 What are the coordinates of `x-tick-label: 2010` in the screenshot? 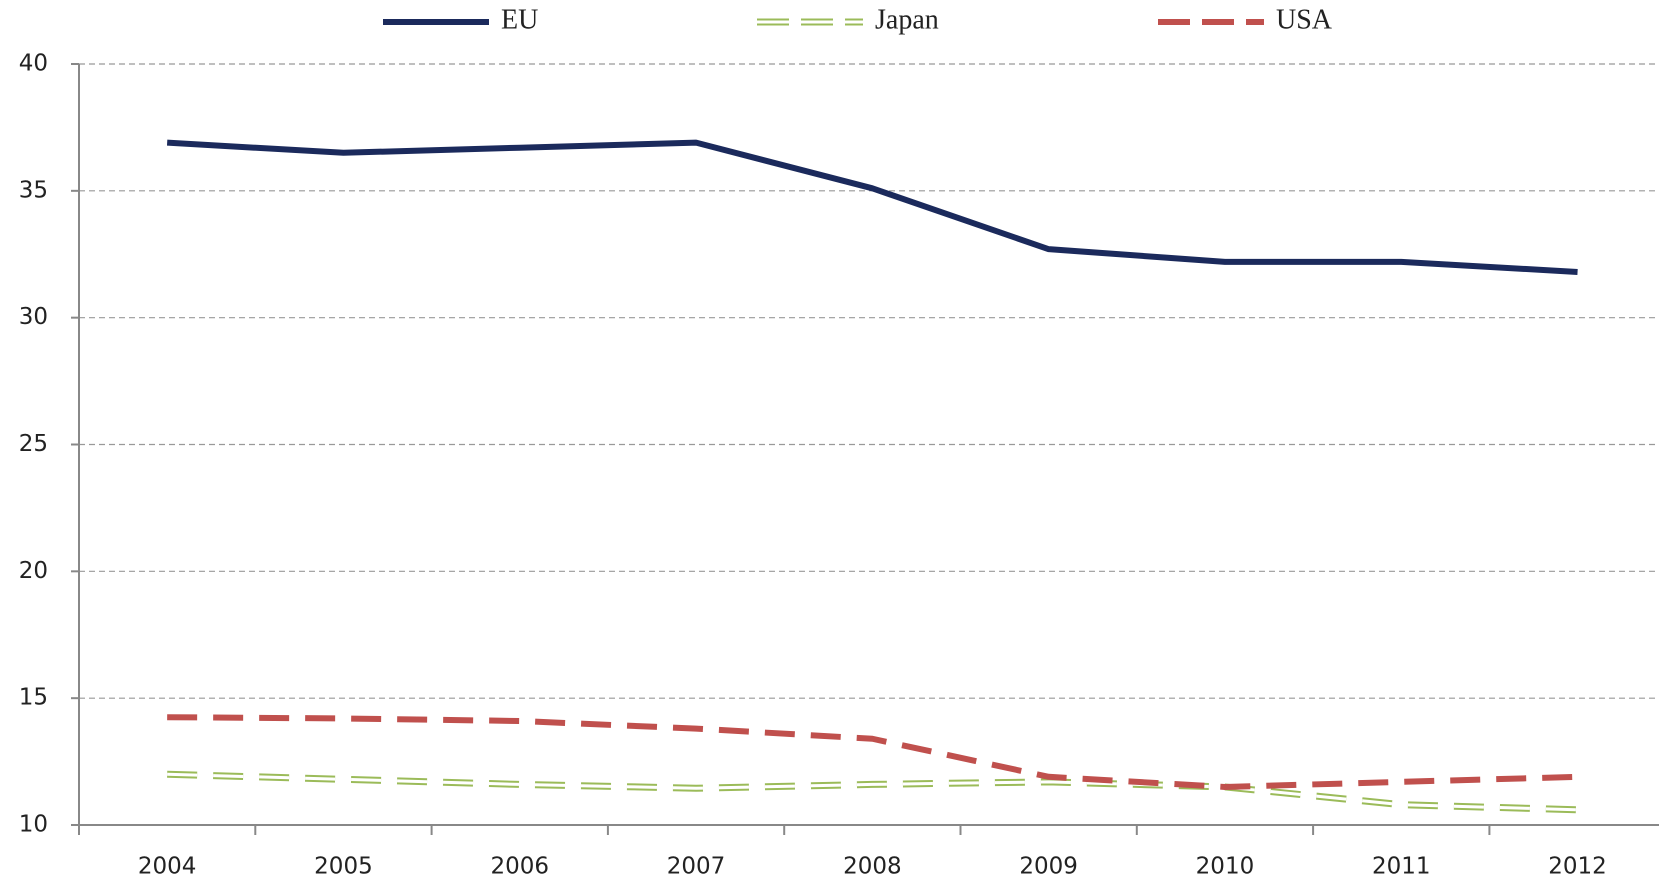 It's located at (1225, 867).